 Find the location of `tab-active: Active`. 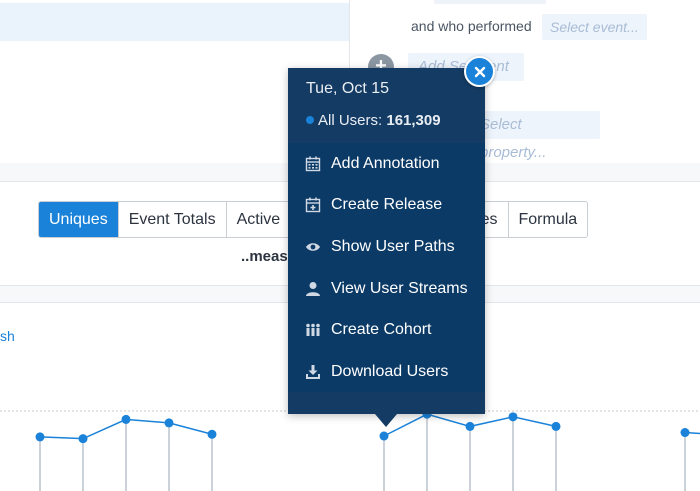

tab-active: Active is located at coordinates (319, 219).